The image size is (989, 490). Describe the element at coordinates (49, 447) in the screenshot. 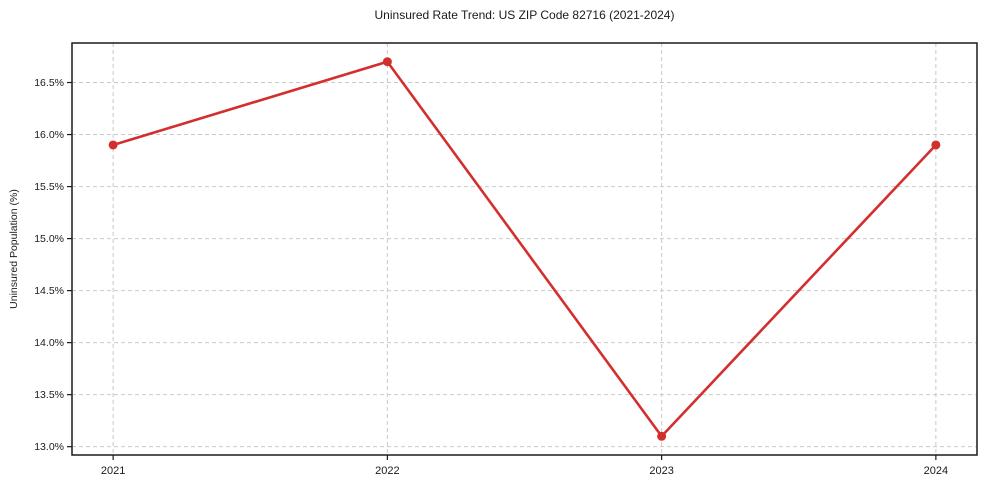

I see `y-tick-label: 13.0%` at that location.